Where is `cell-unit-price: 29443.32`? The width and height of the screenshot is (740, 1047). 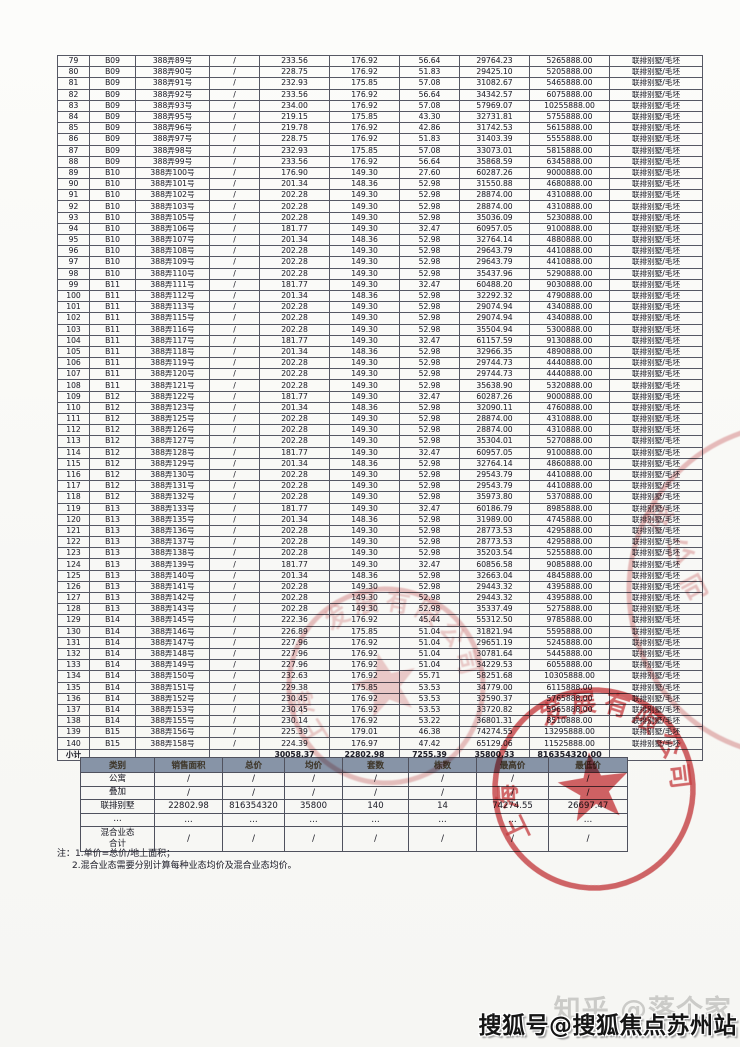
cell-unit-price: 29443.32 is located at coordinates (494, 587).